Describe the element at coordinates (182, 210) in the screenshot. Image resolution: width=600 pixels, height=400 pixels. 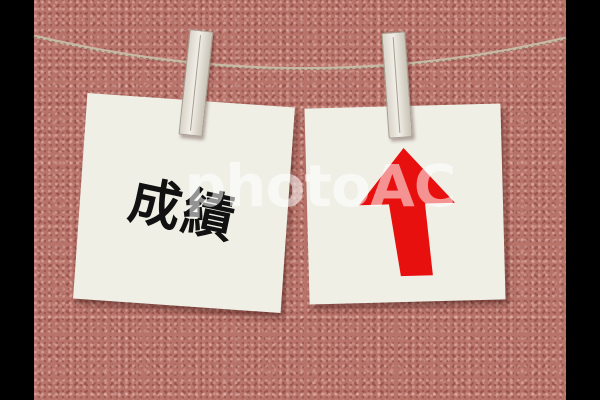
I see `note-left-text: 成績` at that location.